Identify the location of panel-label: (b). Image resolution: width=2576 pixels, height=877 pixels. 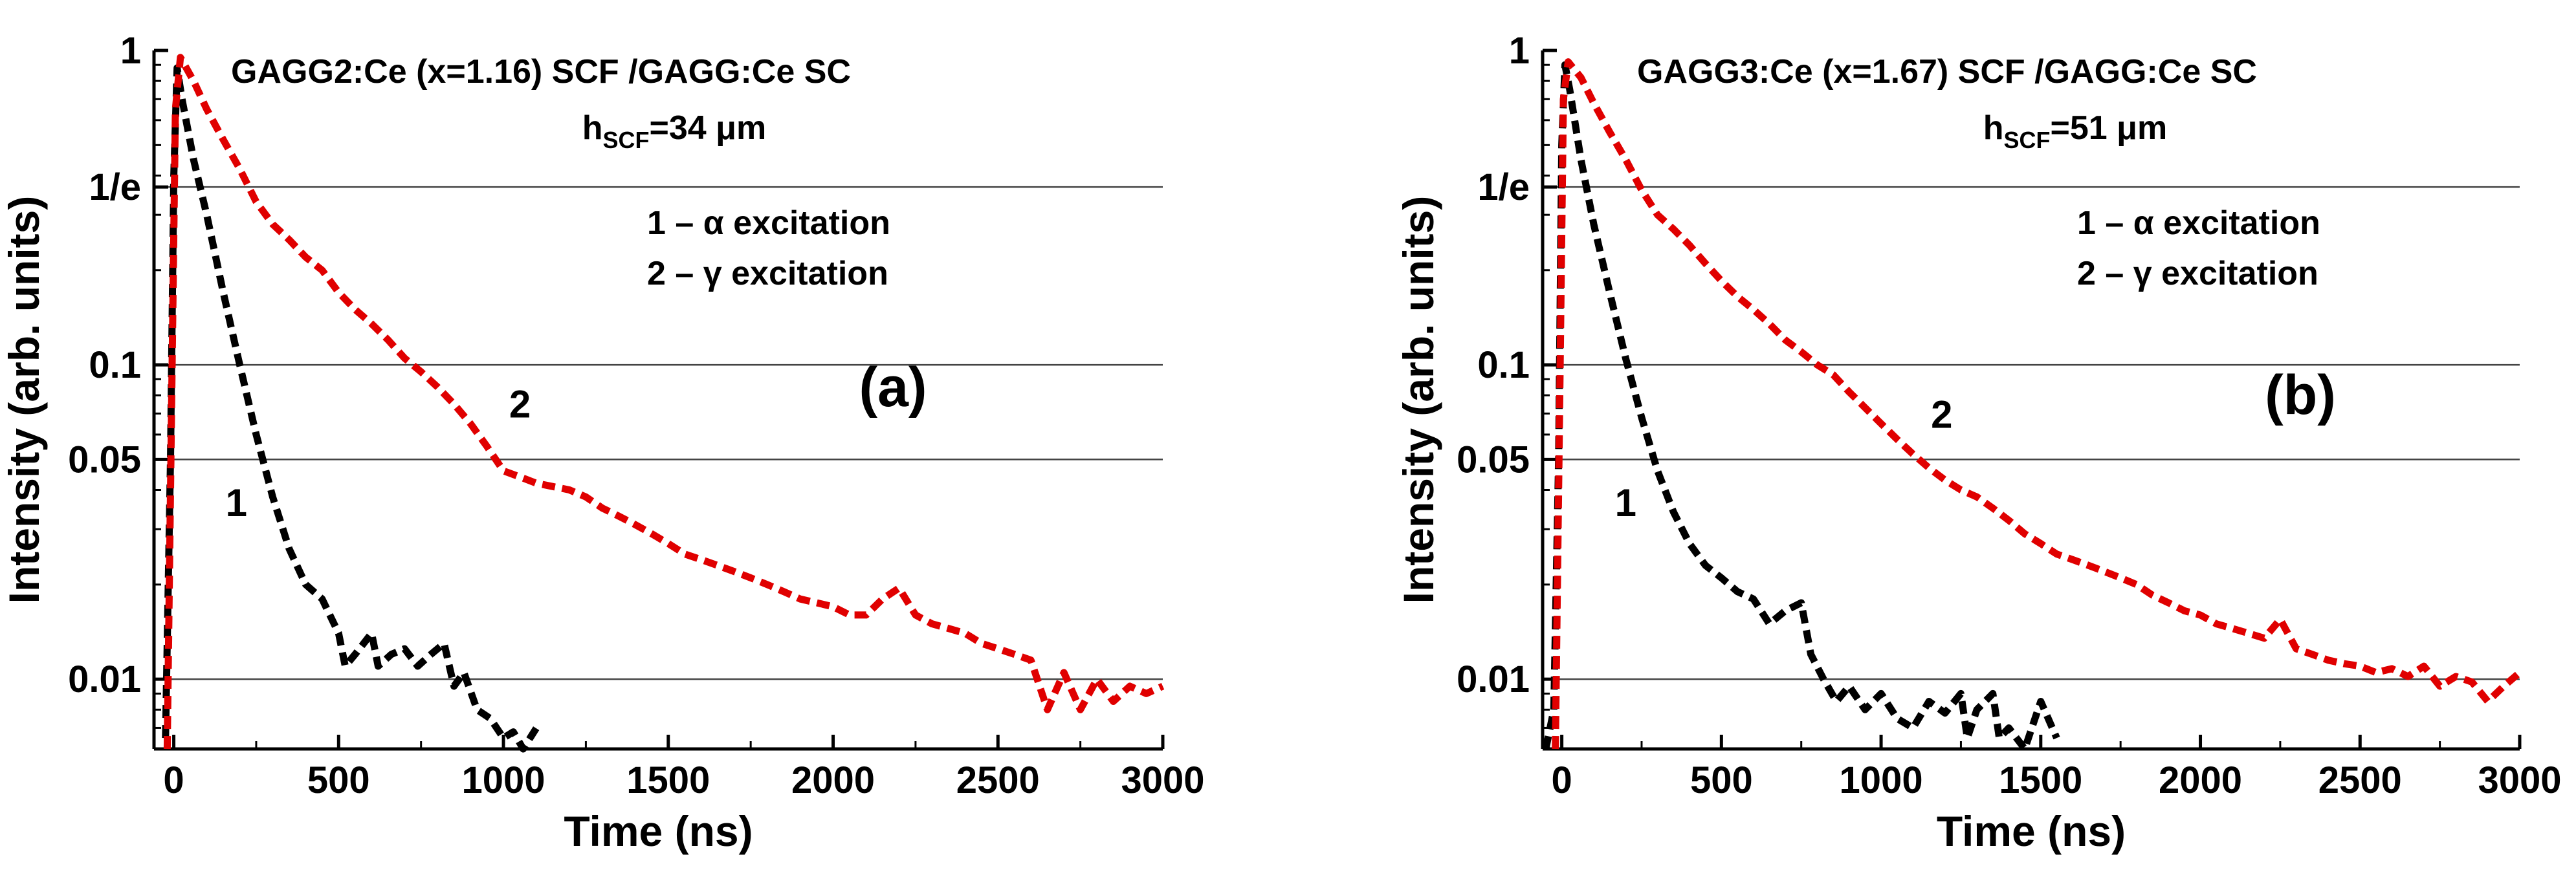
(2300, 395).